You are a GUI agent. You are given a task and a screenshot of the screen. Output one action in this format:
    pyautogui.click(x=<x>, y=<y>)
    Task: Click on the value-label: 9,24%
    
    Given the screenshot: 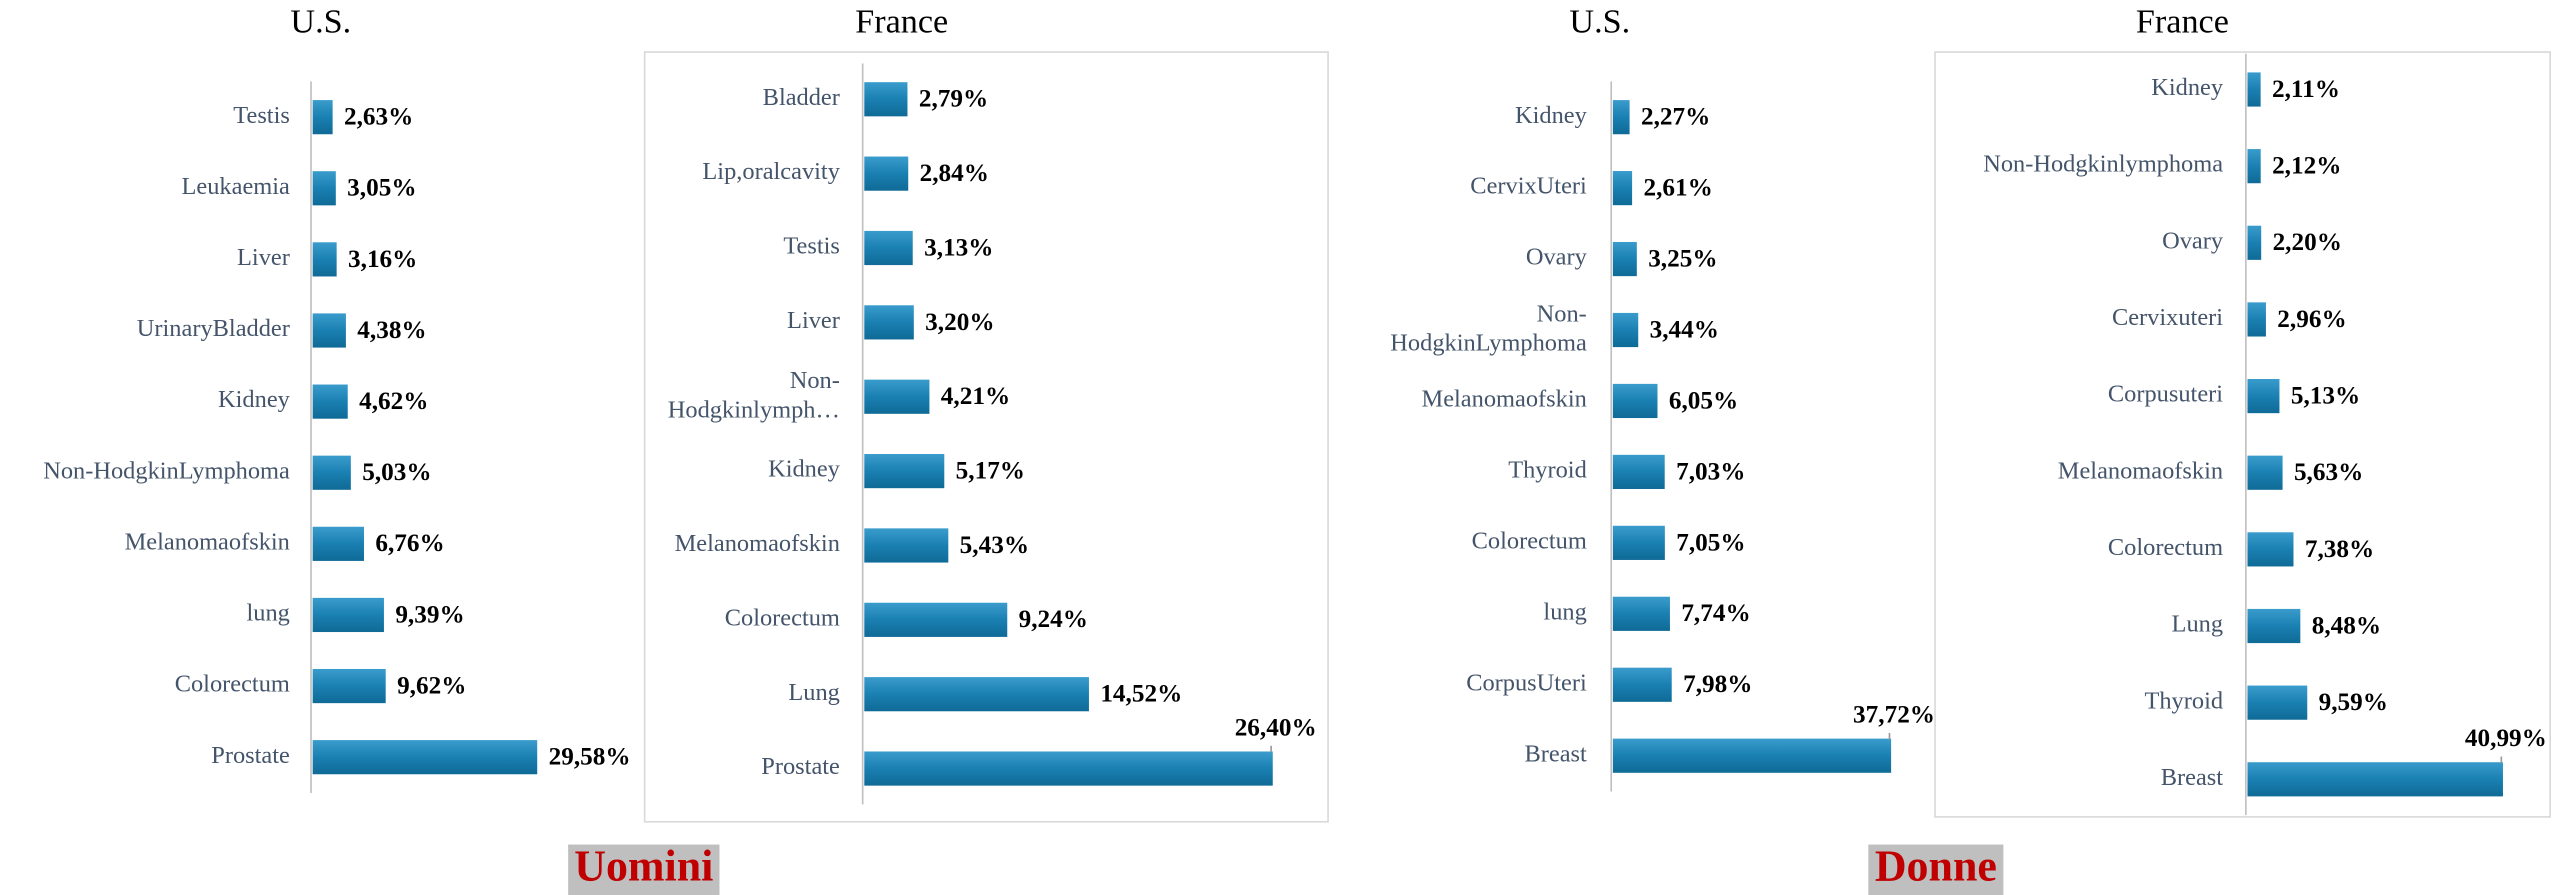 What is the action you would take?
    pyautogui.click(x=1053, y=619)
    